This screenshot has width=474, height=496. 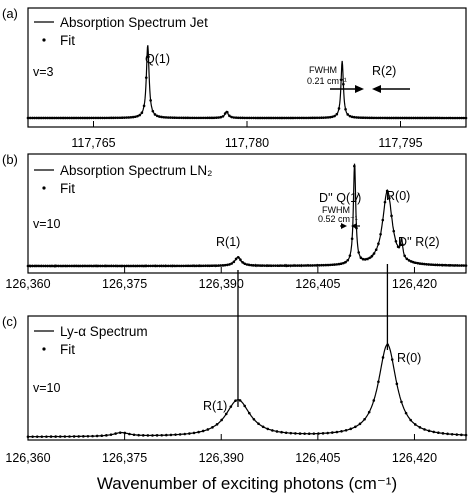 What do you see at coordinates (10, 159) in the screenshot?
I see `panel-b-label: (b)` at bounding box center [10, 159].